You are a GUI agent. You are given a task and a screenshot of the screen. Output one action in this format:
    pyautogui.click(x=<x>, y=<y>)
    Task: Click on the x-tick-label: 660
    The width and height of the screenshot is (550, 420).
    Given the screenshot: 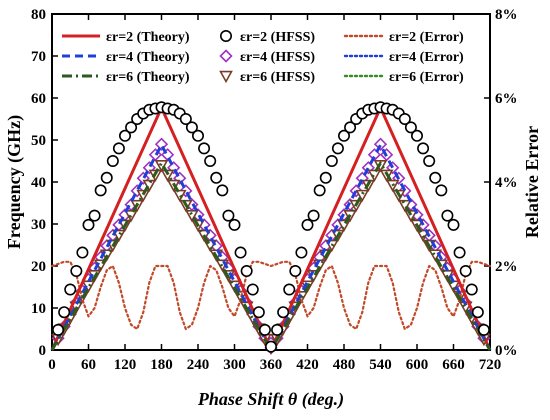 What is the action you would take?
    pyautogui.click(x=453, y=365)
    